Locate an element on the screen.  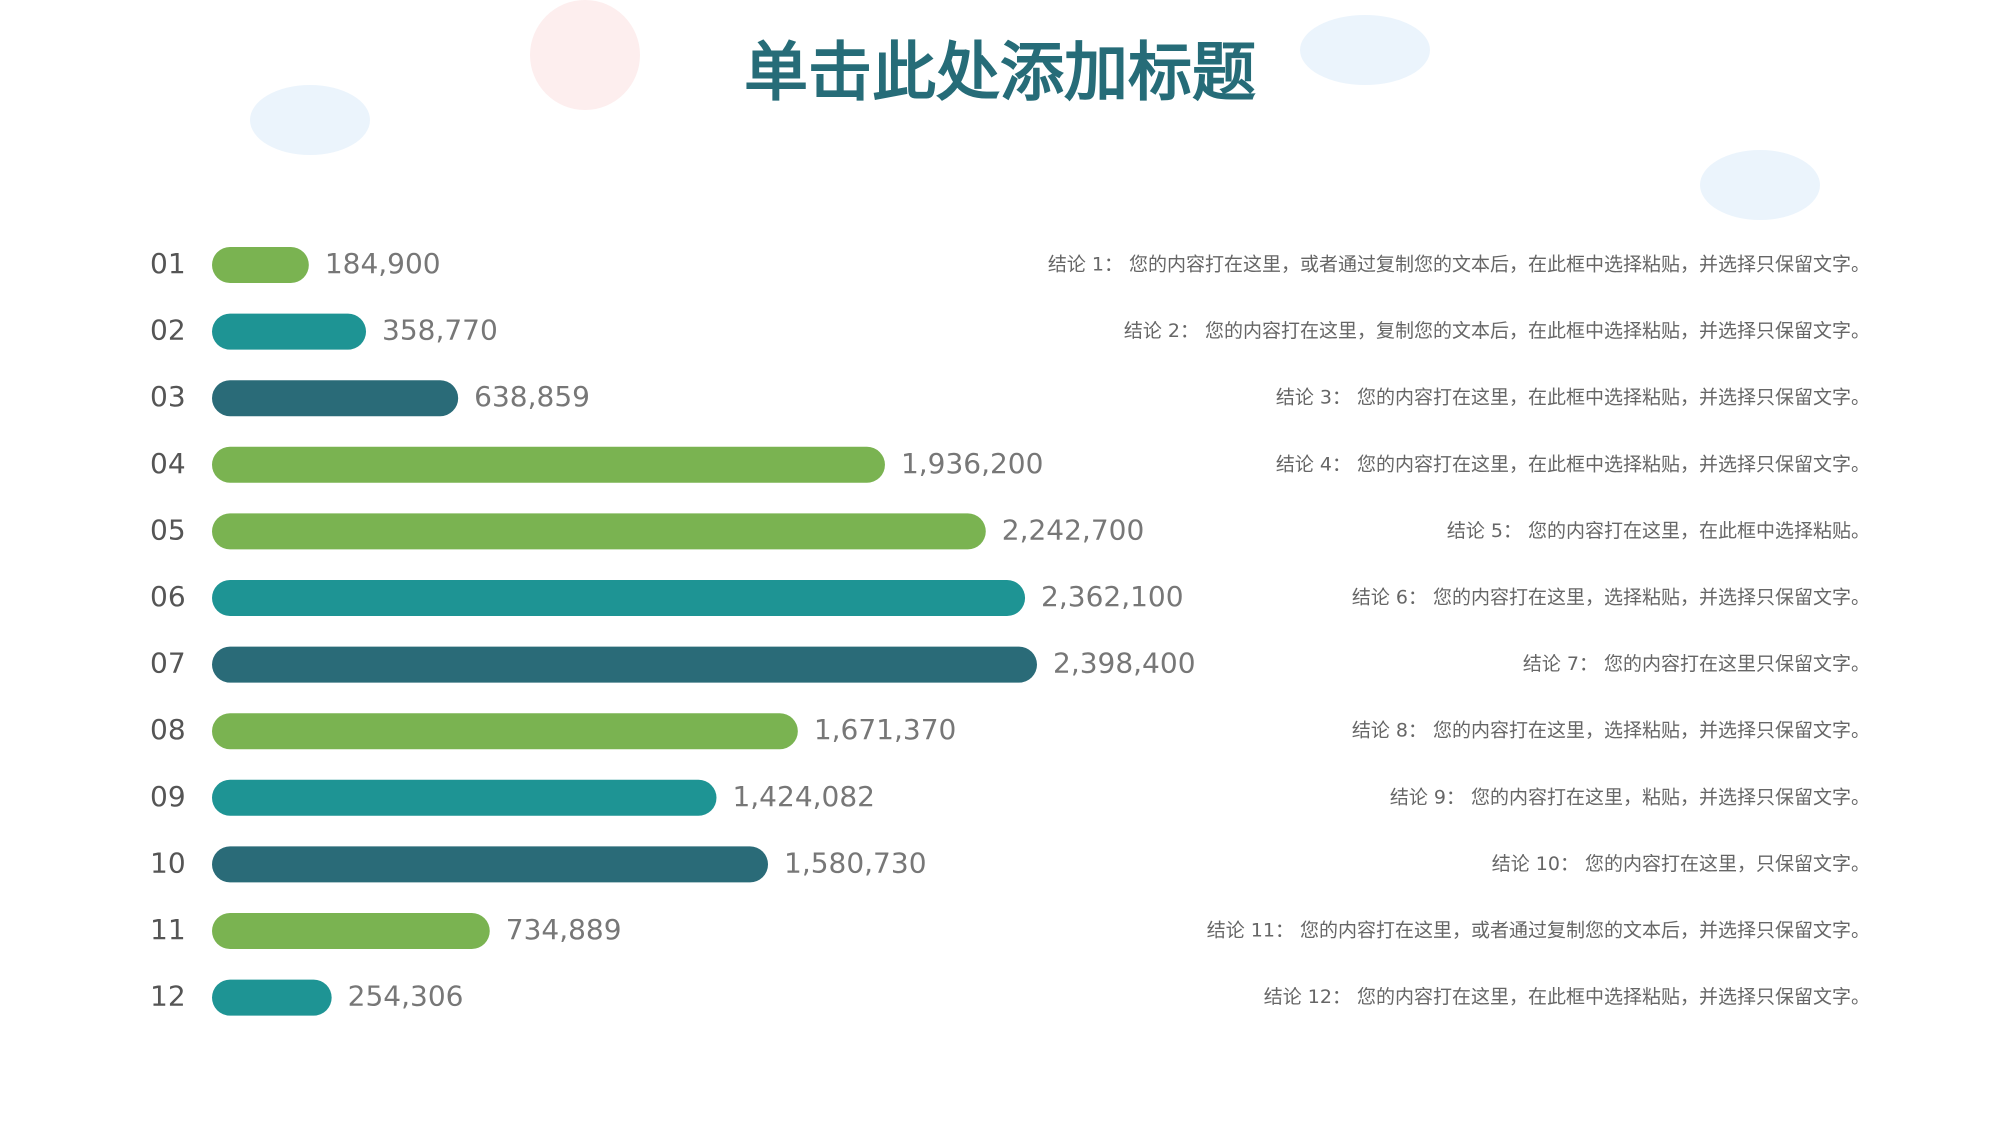
value-label: 638,859 is located at coordinates (532, 396).